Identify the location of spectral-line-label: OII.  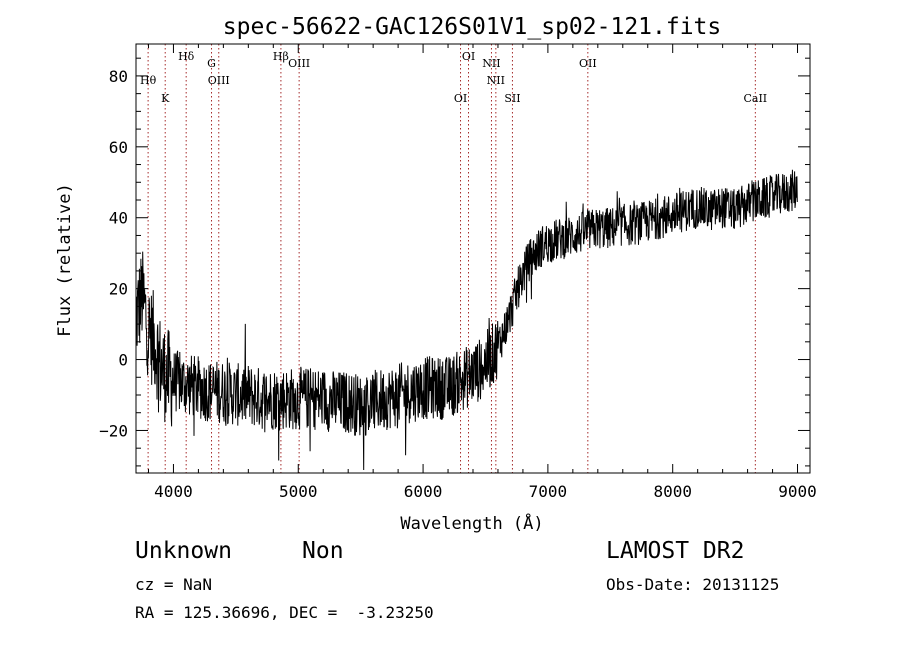
(588, 63).